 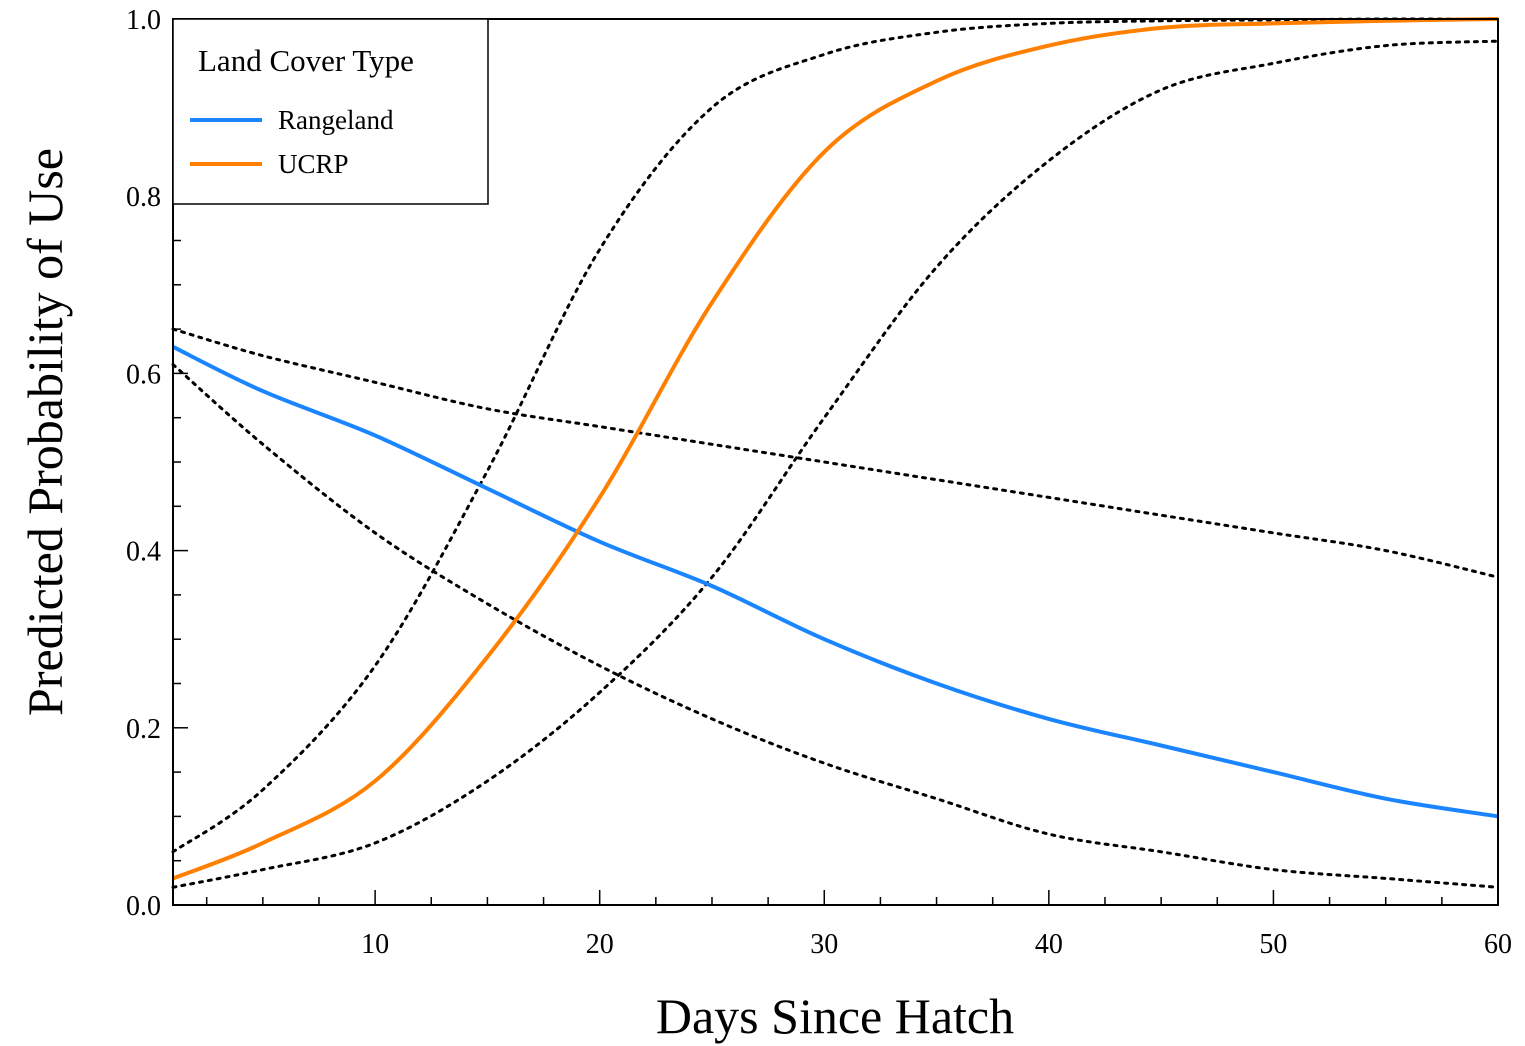 What do you see at coordinates (143, 197) in the screenshot?
I see `y-tick-label: 0.8` at bounding box center [143, 197].